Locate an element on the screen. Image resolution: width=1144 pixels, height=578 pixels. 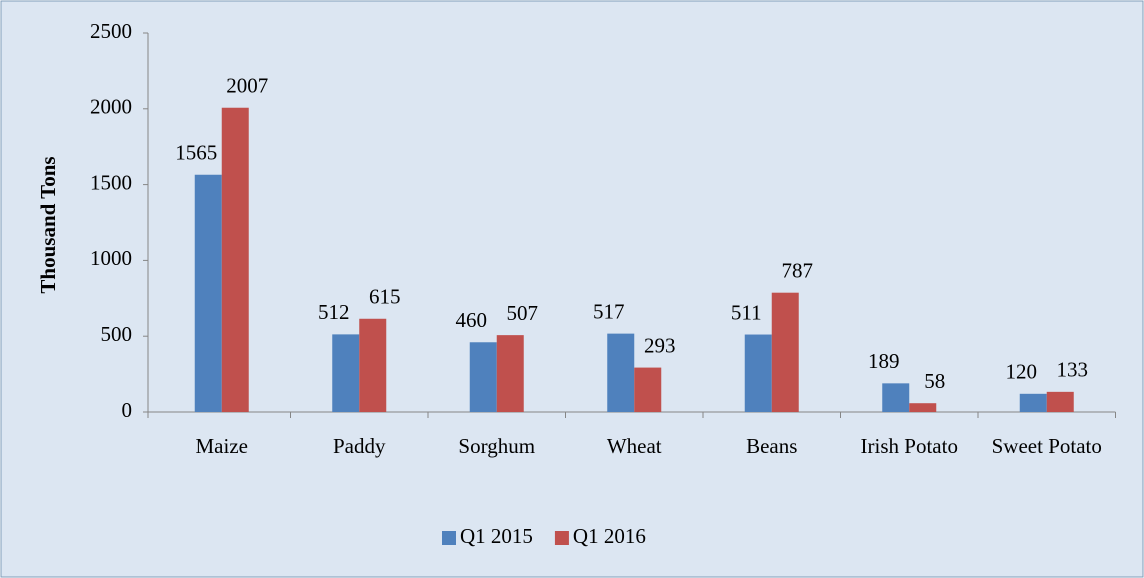
y-tick-label: 500 is located at coordinates (117, 334).